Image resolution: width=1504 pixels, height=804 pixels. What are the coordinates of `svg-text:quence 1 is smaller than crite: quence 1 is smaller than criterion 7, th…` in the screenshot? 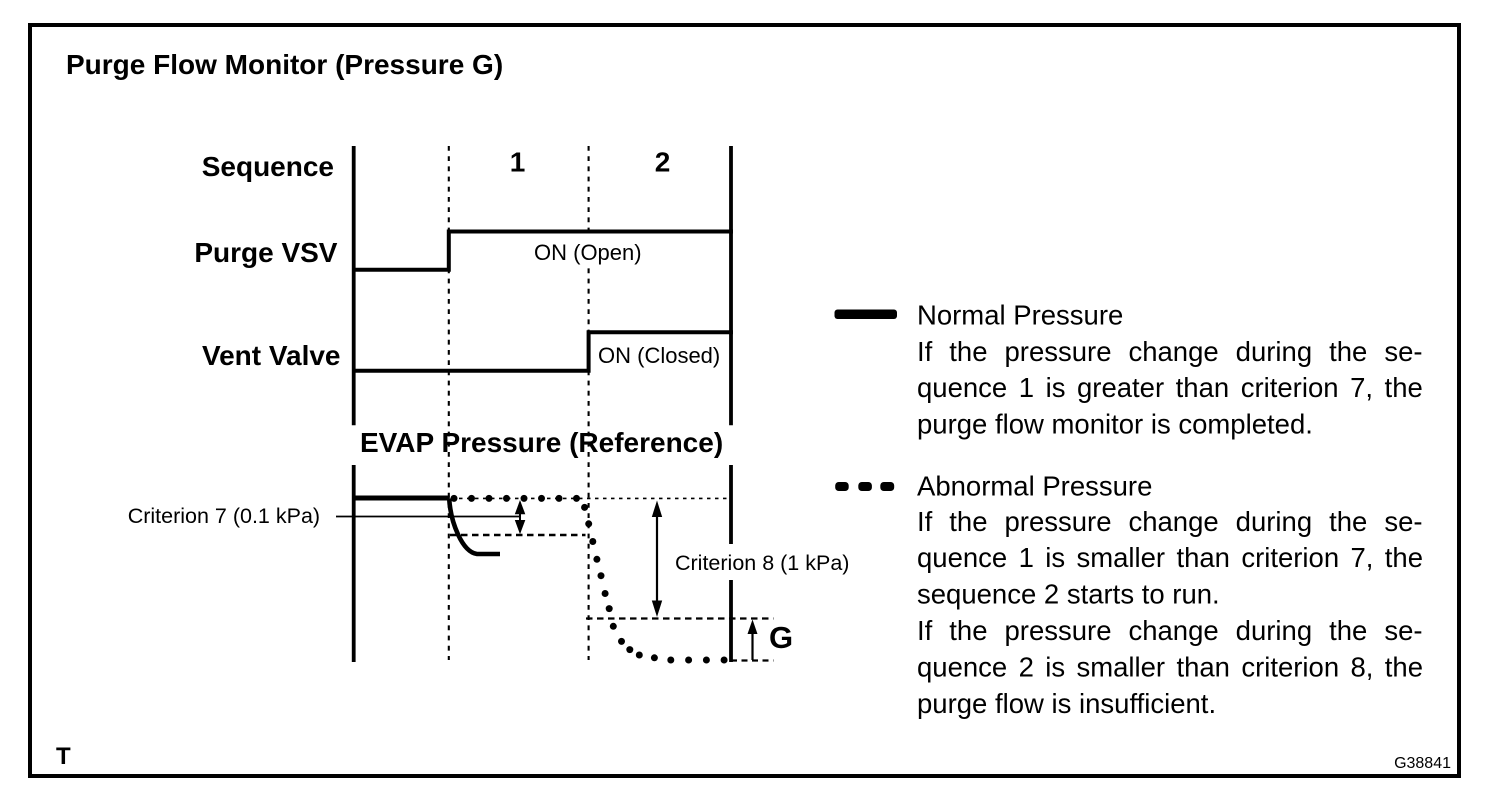 It's located at (1170, 557).